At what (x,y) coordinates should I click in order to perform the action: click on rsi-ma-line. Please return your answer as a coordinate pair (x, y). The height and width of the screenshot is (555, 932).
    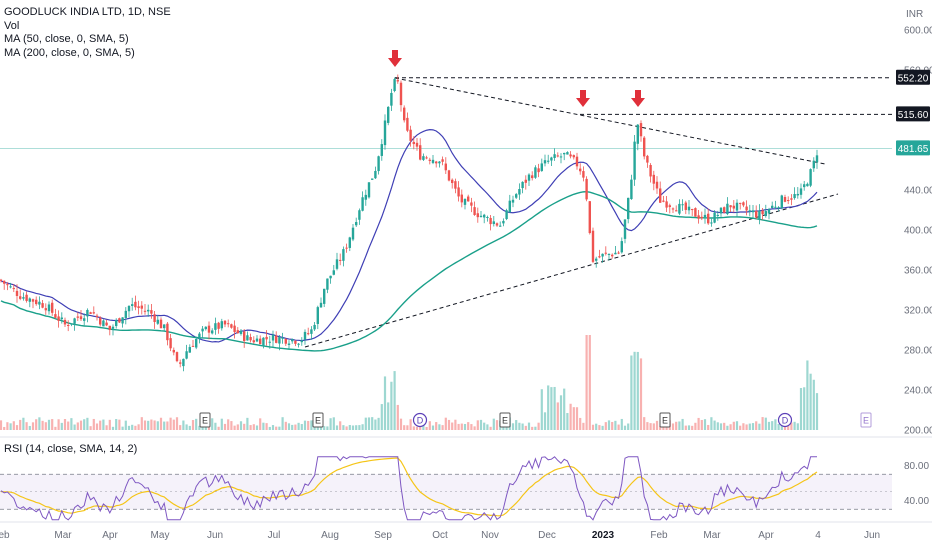
    Looking at the image, I should click on (409, 487).